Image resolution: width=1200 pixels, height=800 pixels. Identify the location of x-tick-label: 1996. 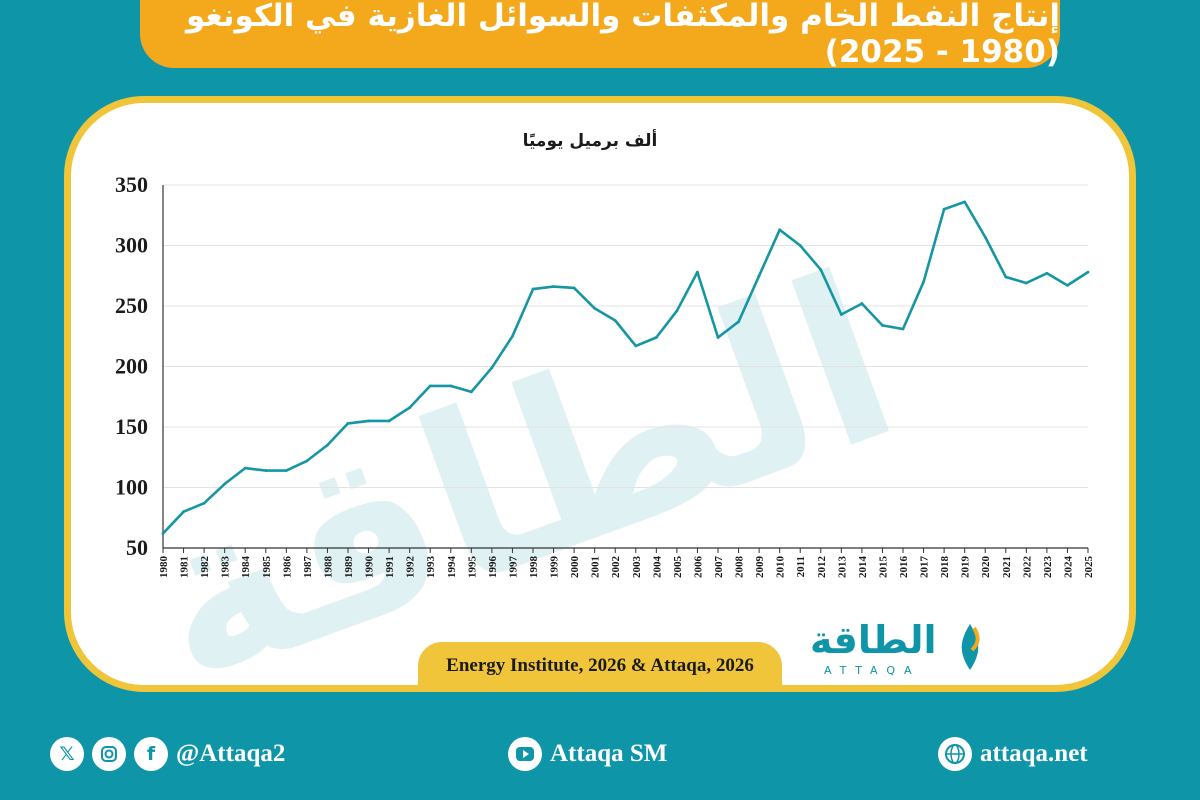
(493, 567).